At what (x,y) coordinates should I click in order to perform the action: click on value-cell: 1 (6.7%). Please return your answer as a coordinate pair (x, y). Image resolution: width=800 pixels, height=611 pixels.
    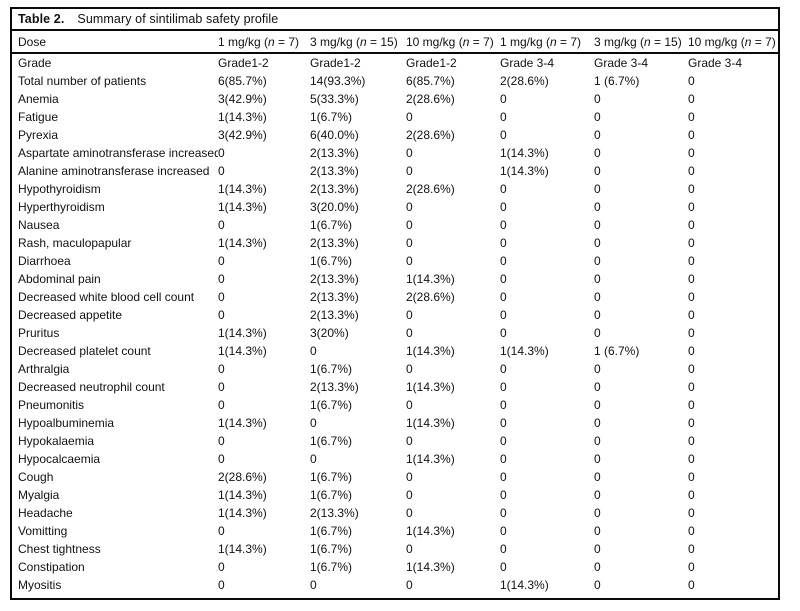
    Looking at the image, I should click on (617, 351).